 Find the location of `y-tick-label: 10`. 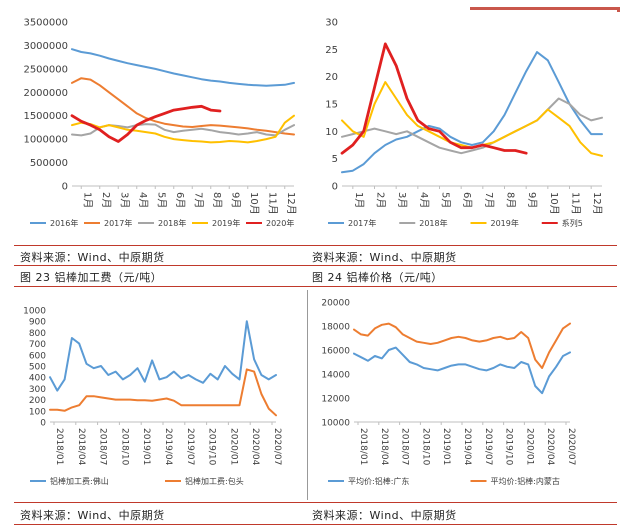

y-tick-label: 10 is located at coordinates (331, 132).